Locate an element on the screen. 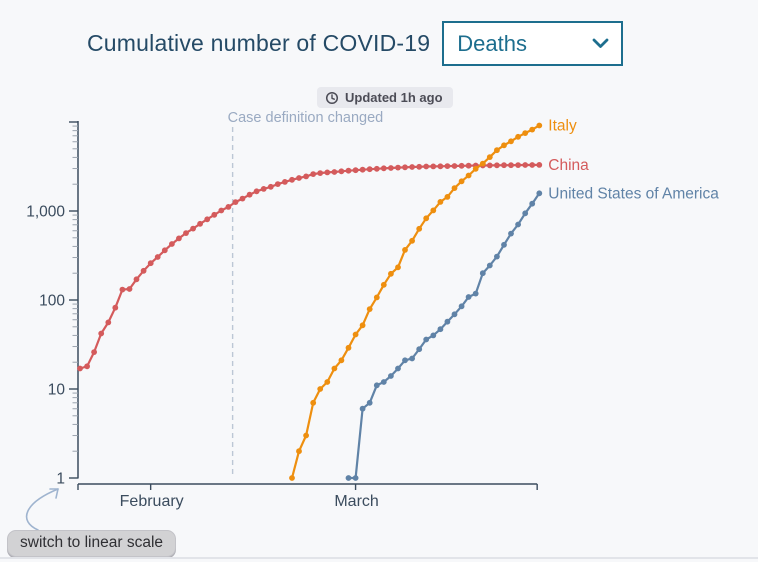 This screenshot has width=758, height=562. legend-label-italy: Italy is located at coordinates (562, 126).